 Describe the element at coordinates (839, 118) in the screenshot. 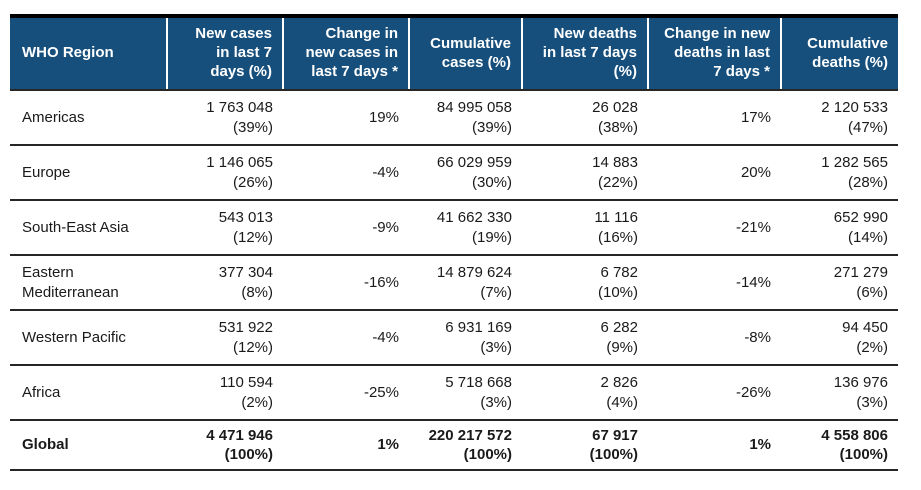

I see `cumulative-deaths-cell: 2 120 533 (47%)` at that location.